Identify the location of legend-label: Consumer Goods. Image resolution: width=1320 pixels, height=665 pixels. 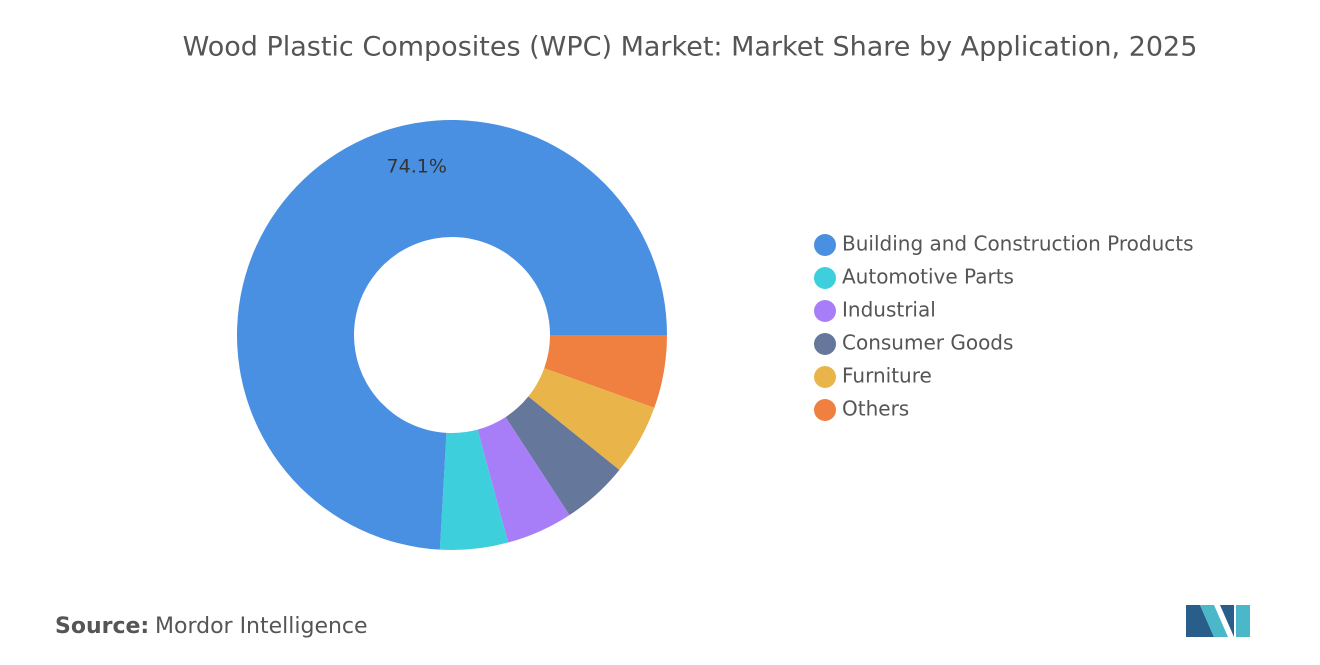
(927, 343).